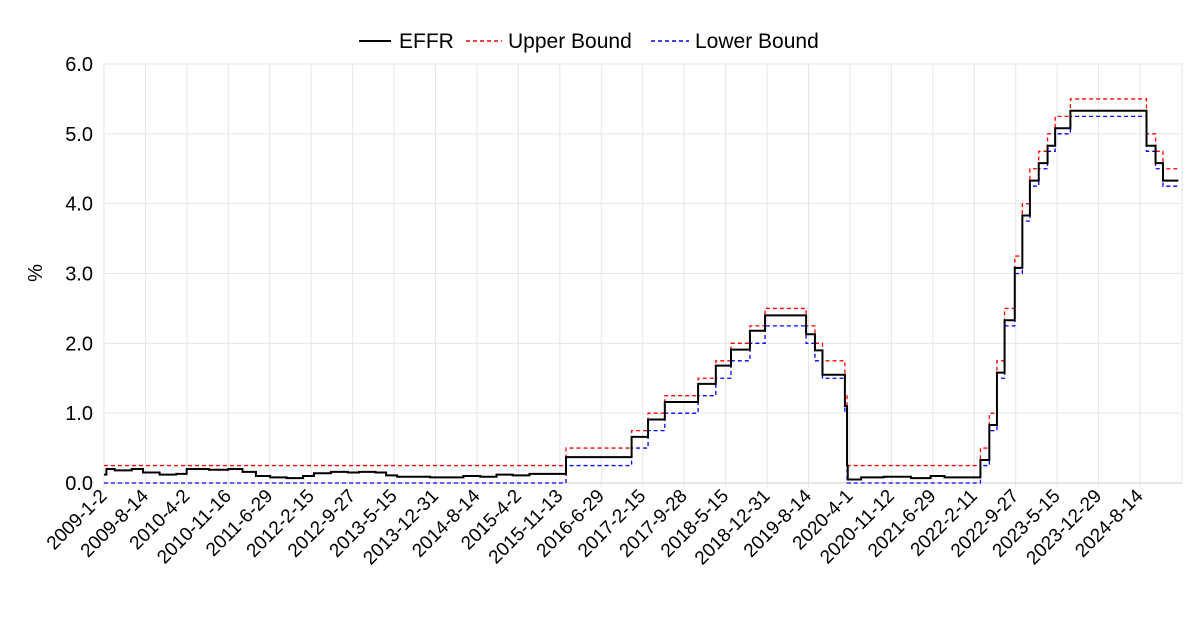  I want to click on legend-item-effr: EFFR, so click(406, 41).